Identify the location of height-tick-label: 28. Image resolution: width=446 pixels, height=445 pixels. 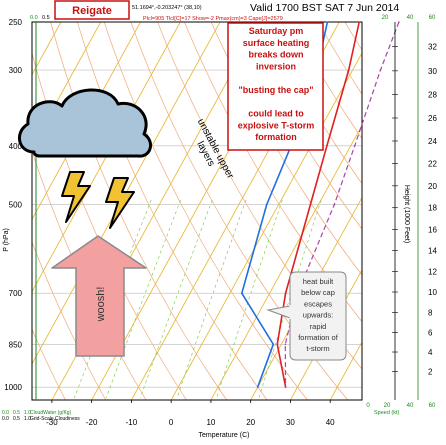
(432, 95).